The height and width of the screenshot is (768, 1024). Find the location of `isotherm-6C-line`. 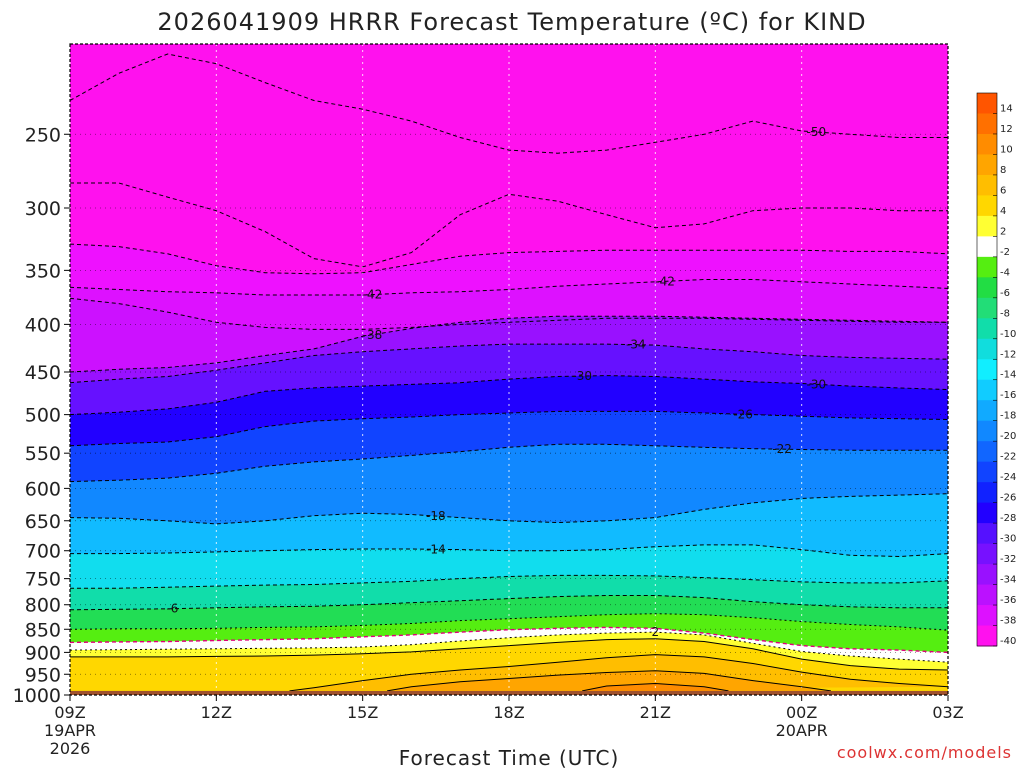

isotherm-6C-line is located at coordinates (618, 673).